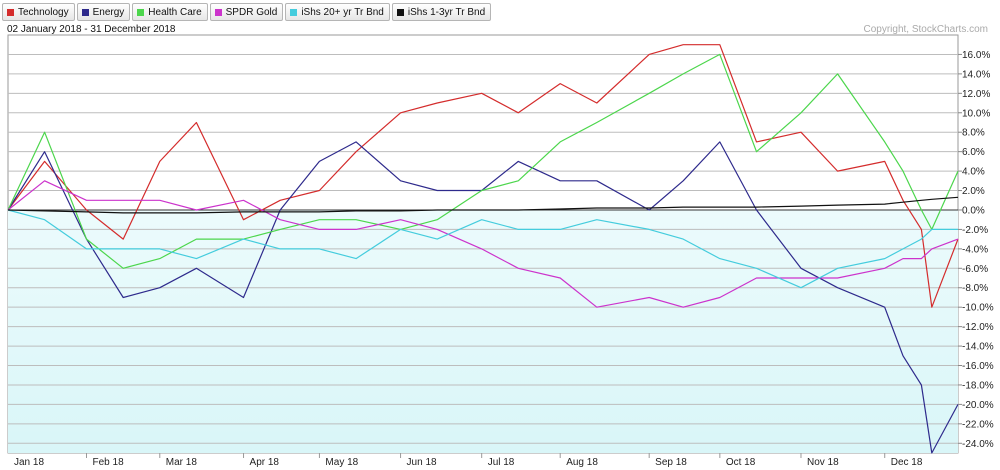 The image size is (1000, 470). What do you see at coordinates (251, 12) in the screenshot?
I see `legend-label: SPDR Gold` at bounding box center [251, 12].